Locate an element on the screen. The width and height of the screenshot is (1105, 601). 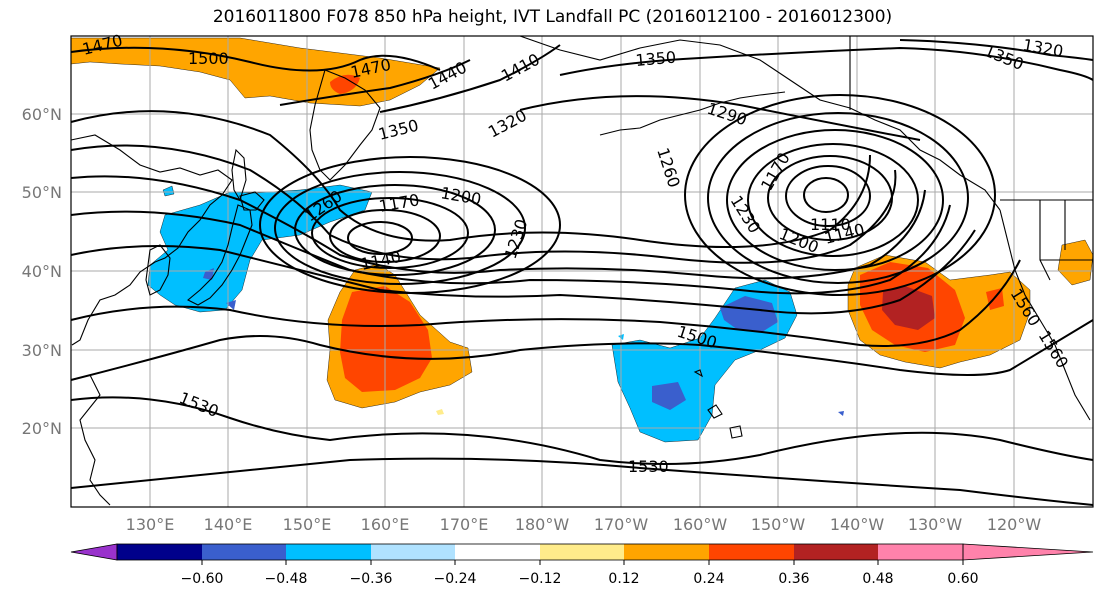
coastline-kamchatka is located at coordinates (345, 125).